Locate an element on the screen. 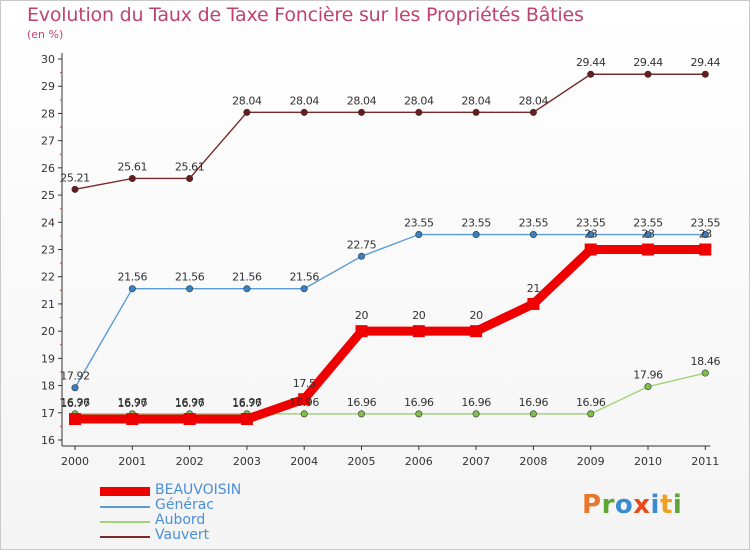 Image resolution: width=750 pixels, height=550 pixels. x-tick-label: 2000 is located at coordinates (75, 461).